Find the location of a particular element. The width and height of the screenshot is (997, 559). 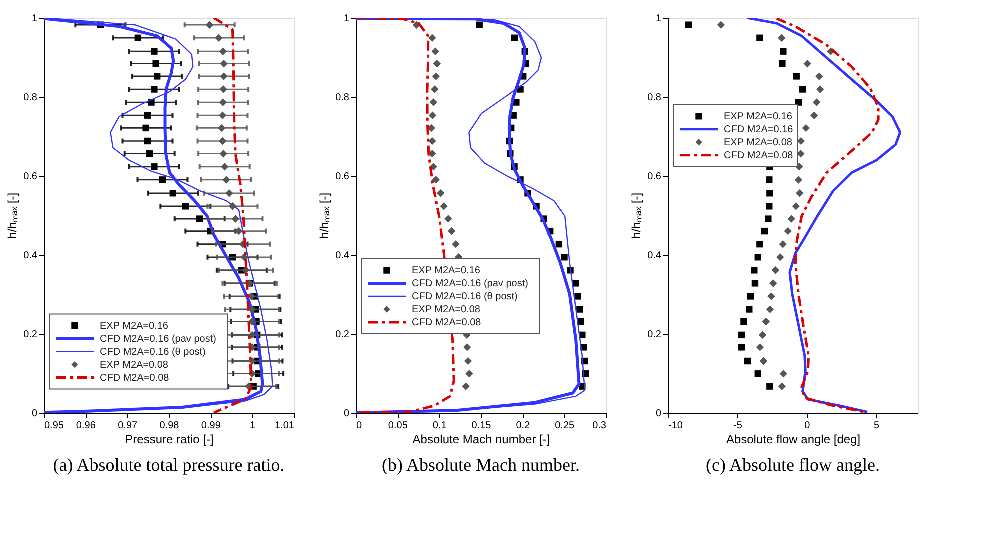

x-axis-title: Absolute flow angle [deg] is located at coordinates (793, 439).